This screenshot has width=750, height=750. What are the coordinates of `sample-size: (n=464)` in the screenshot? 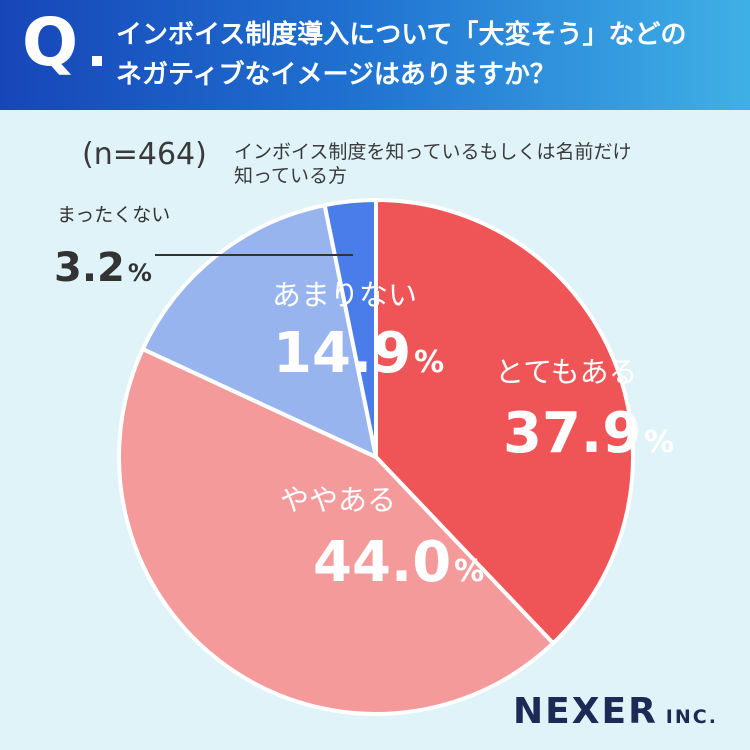 It's located at (144, 154).